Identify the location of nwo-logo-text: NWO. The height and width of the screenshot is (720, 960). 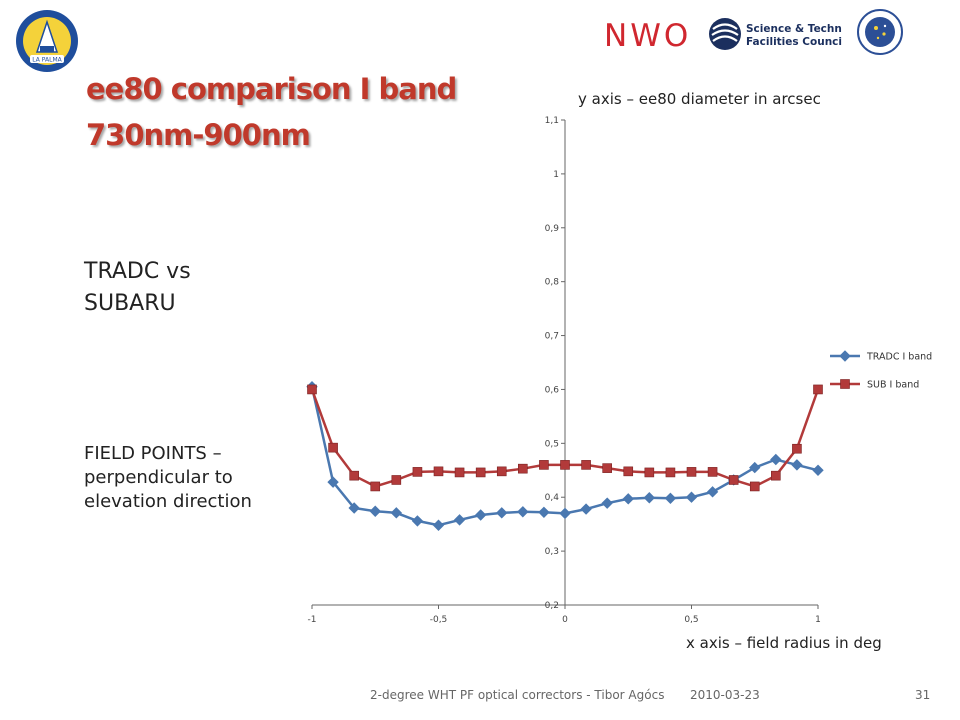
(647, 36).